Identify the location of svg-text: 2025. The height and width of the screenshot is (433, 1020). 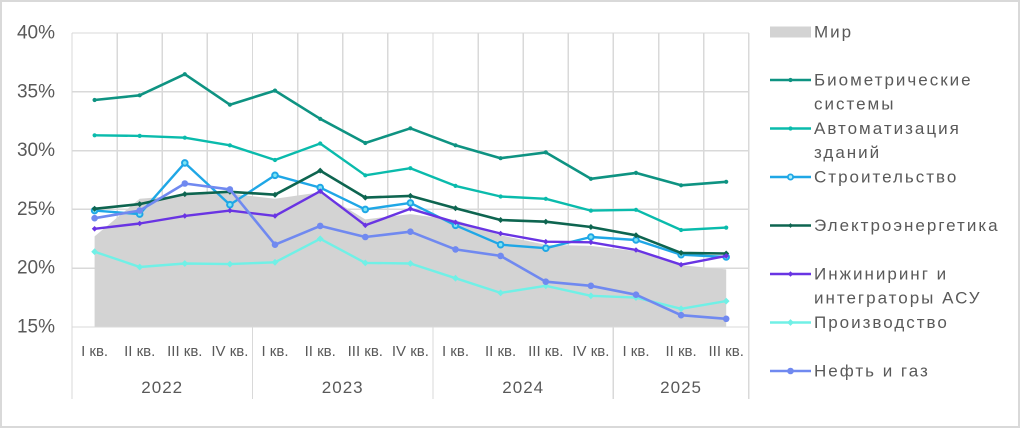
(681, 387).